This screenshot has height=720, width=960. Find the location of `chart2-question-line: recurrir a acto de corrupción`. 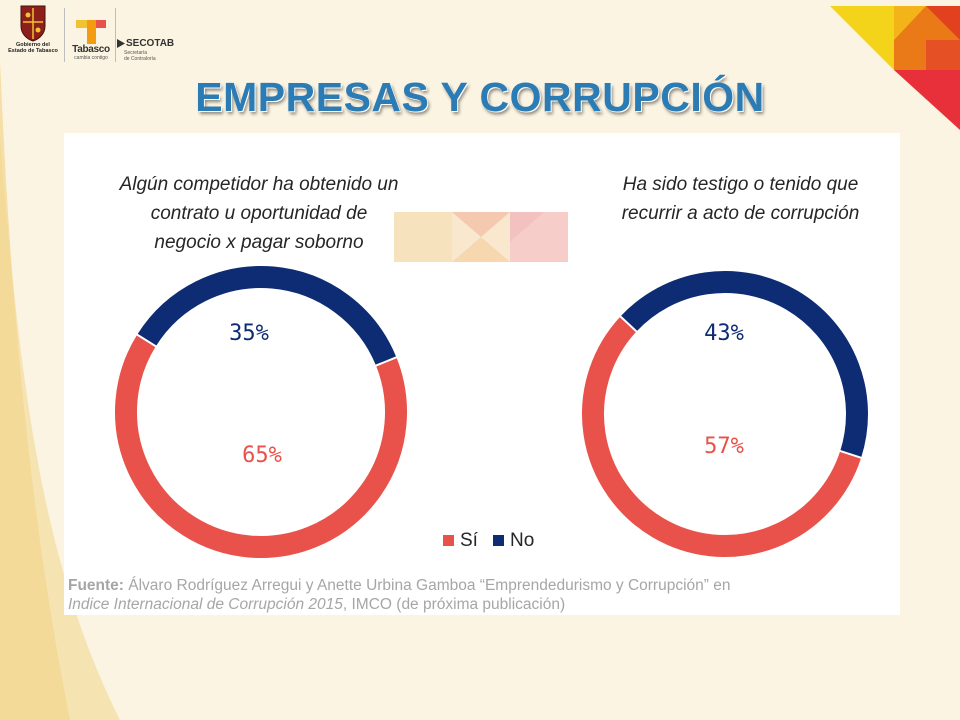

chart2-question-line: recurrir a acto de corrupción is located at coordinates (740, 213).